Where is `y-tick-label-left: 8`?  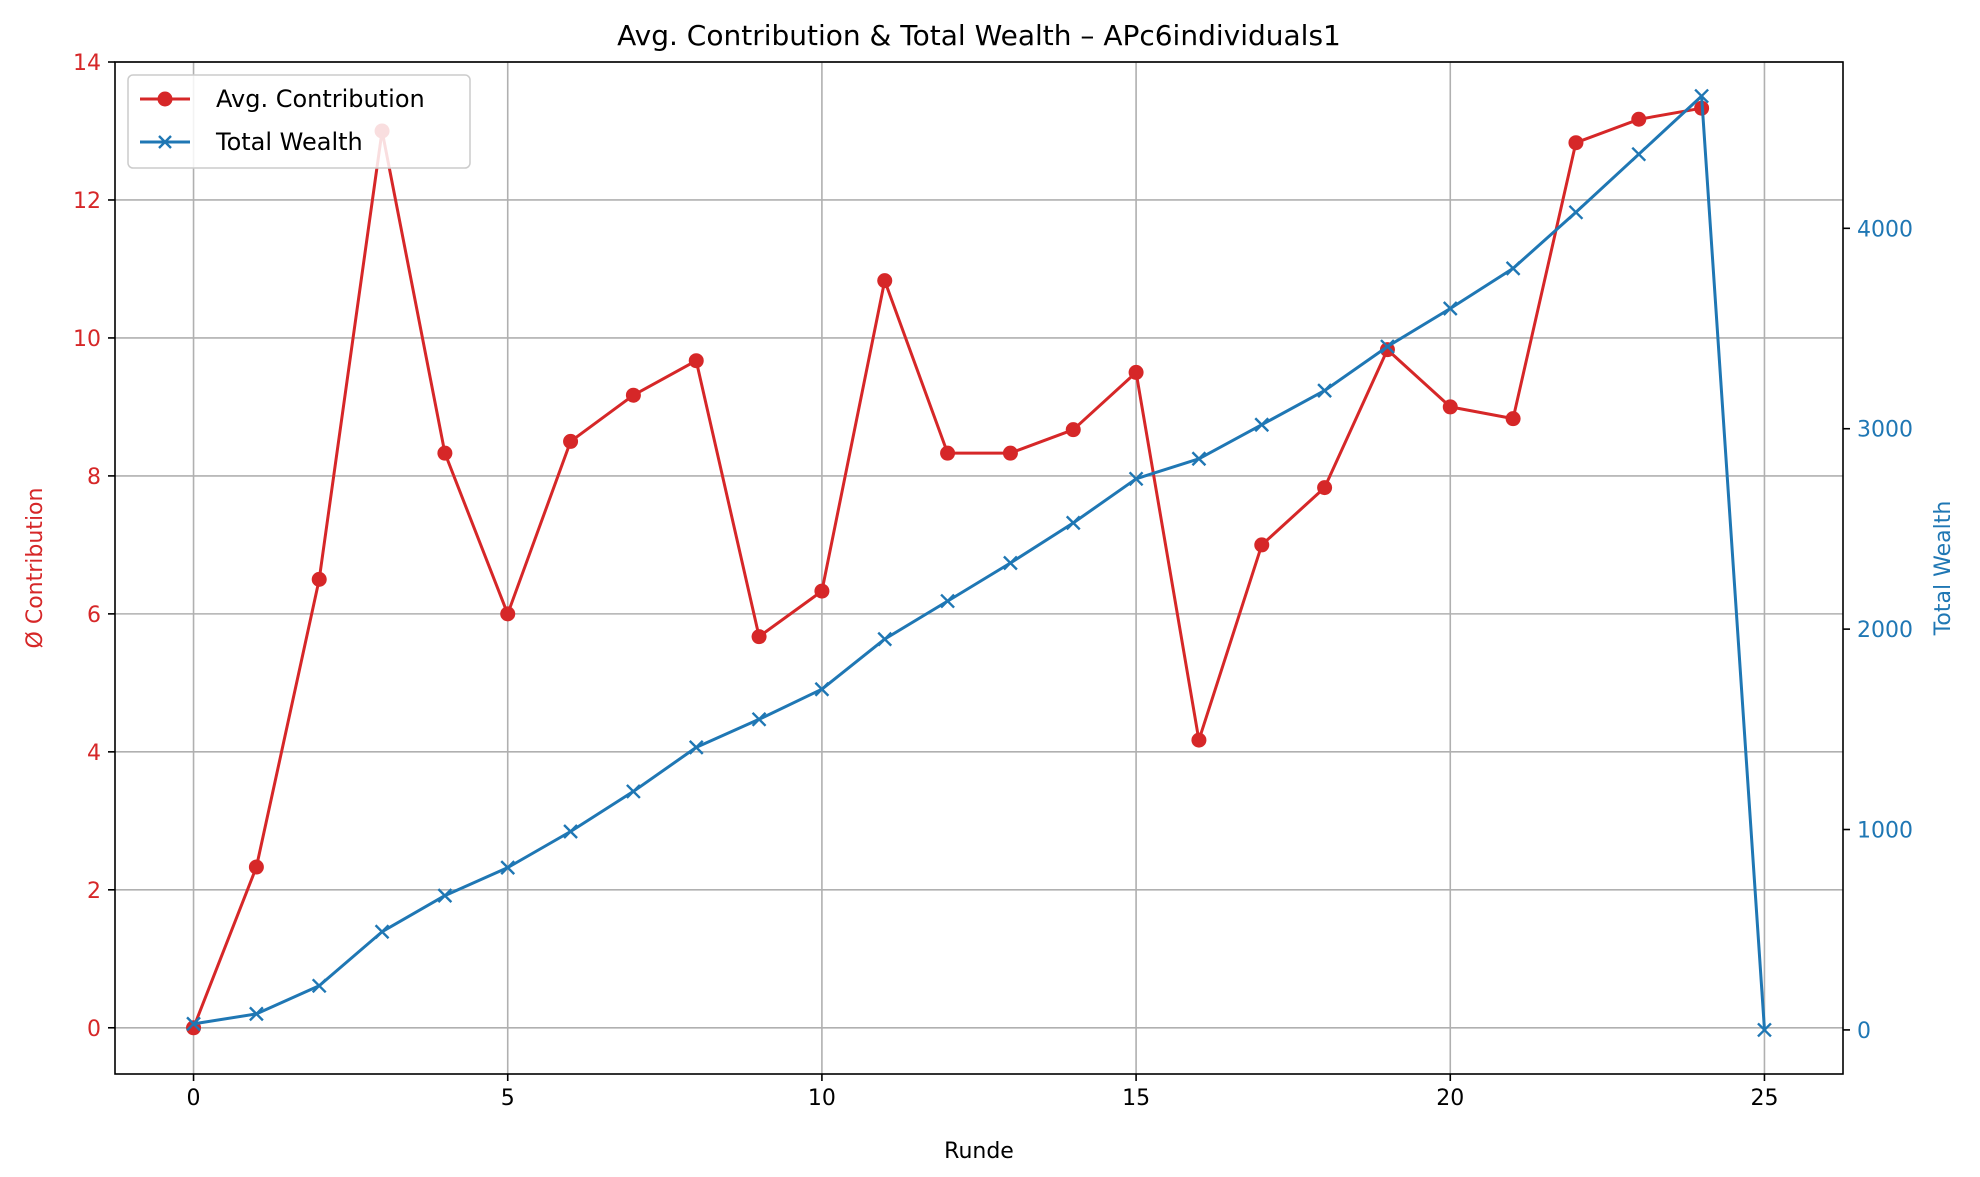 y-tick-label-left: 8 is located at coordinates (94, 477).